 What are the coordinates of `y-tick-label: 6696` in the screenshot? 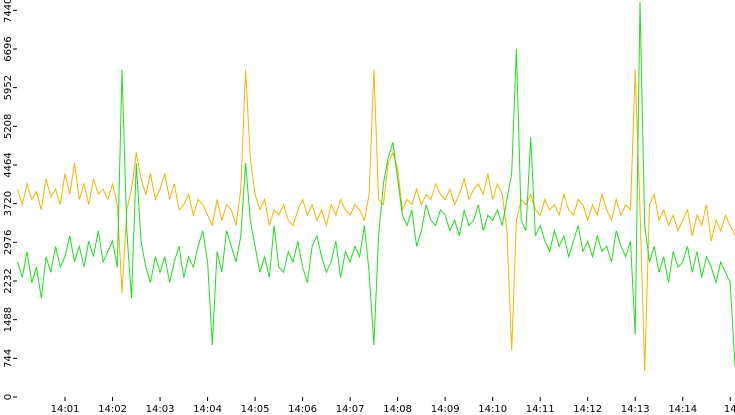 It's located at (8, 48).